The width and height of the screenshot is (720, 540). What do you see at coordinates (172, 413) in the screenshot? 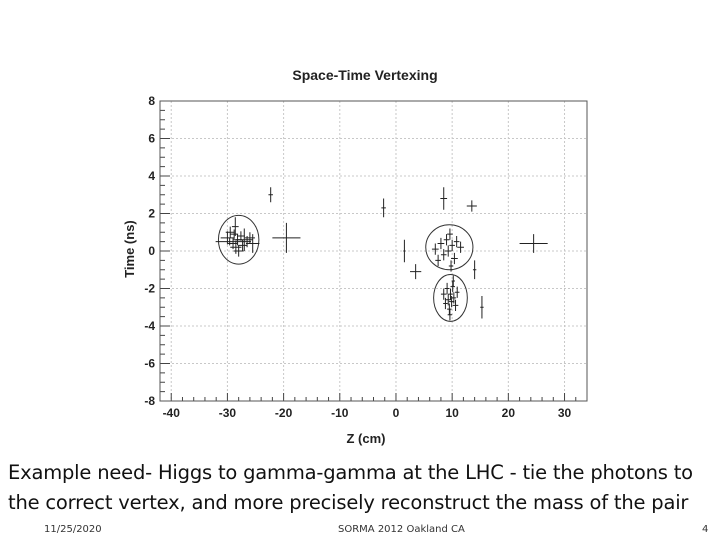
I see `x-tick-label: -40` at bounding box center [172, 413].